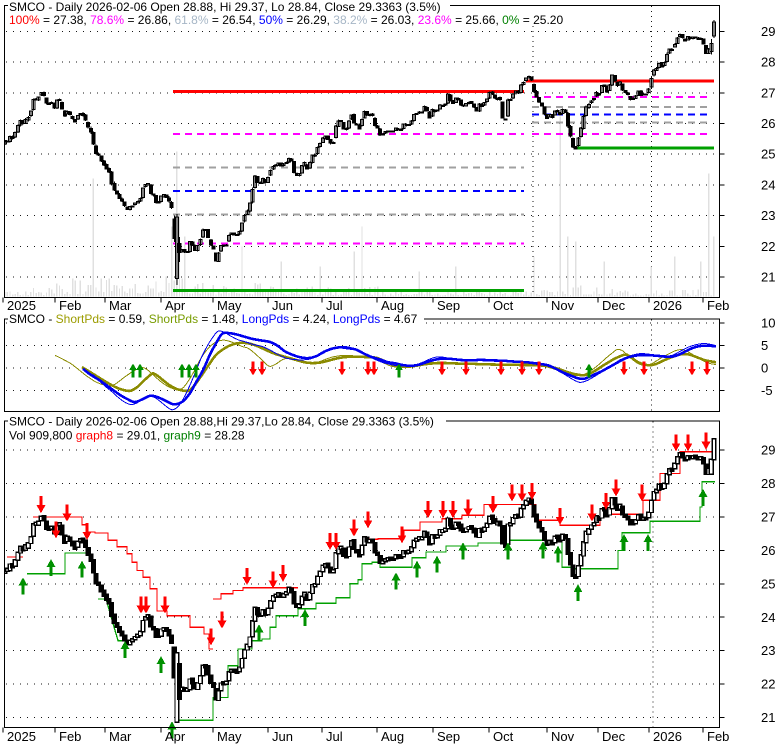 The image size is (780, 750). What do you see at coordinates (767, 390) in the screenshot?
I see `svg-text: -5` at bounding box center [767, 390].